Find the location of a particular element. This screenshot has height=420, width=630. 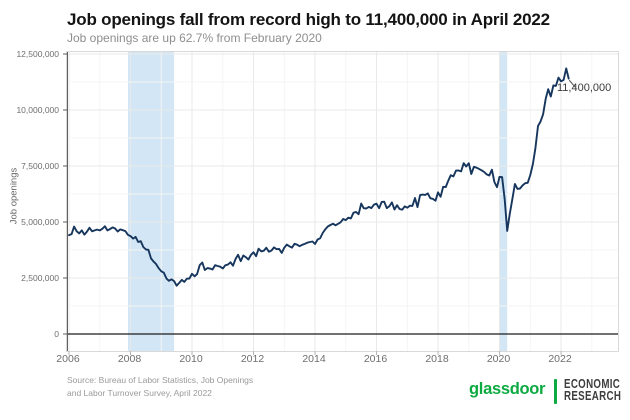

x-tick-label: 2016 is located at coordinates (375, 359).